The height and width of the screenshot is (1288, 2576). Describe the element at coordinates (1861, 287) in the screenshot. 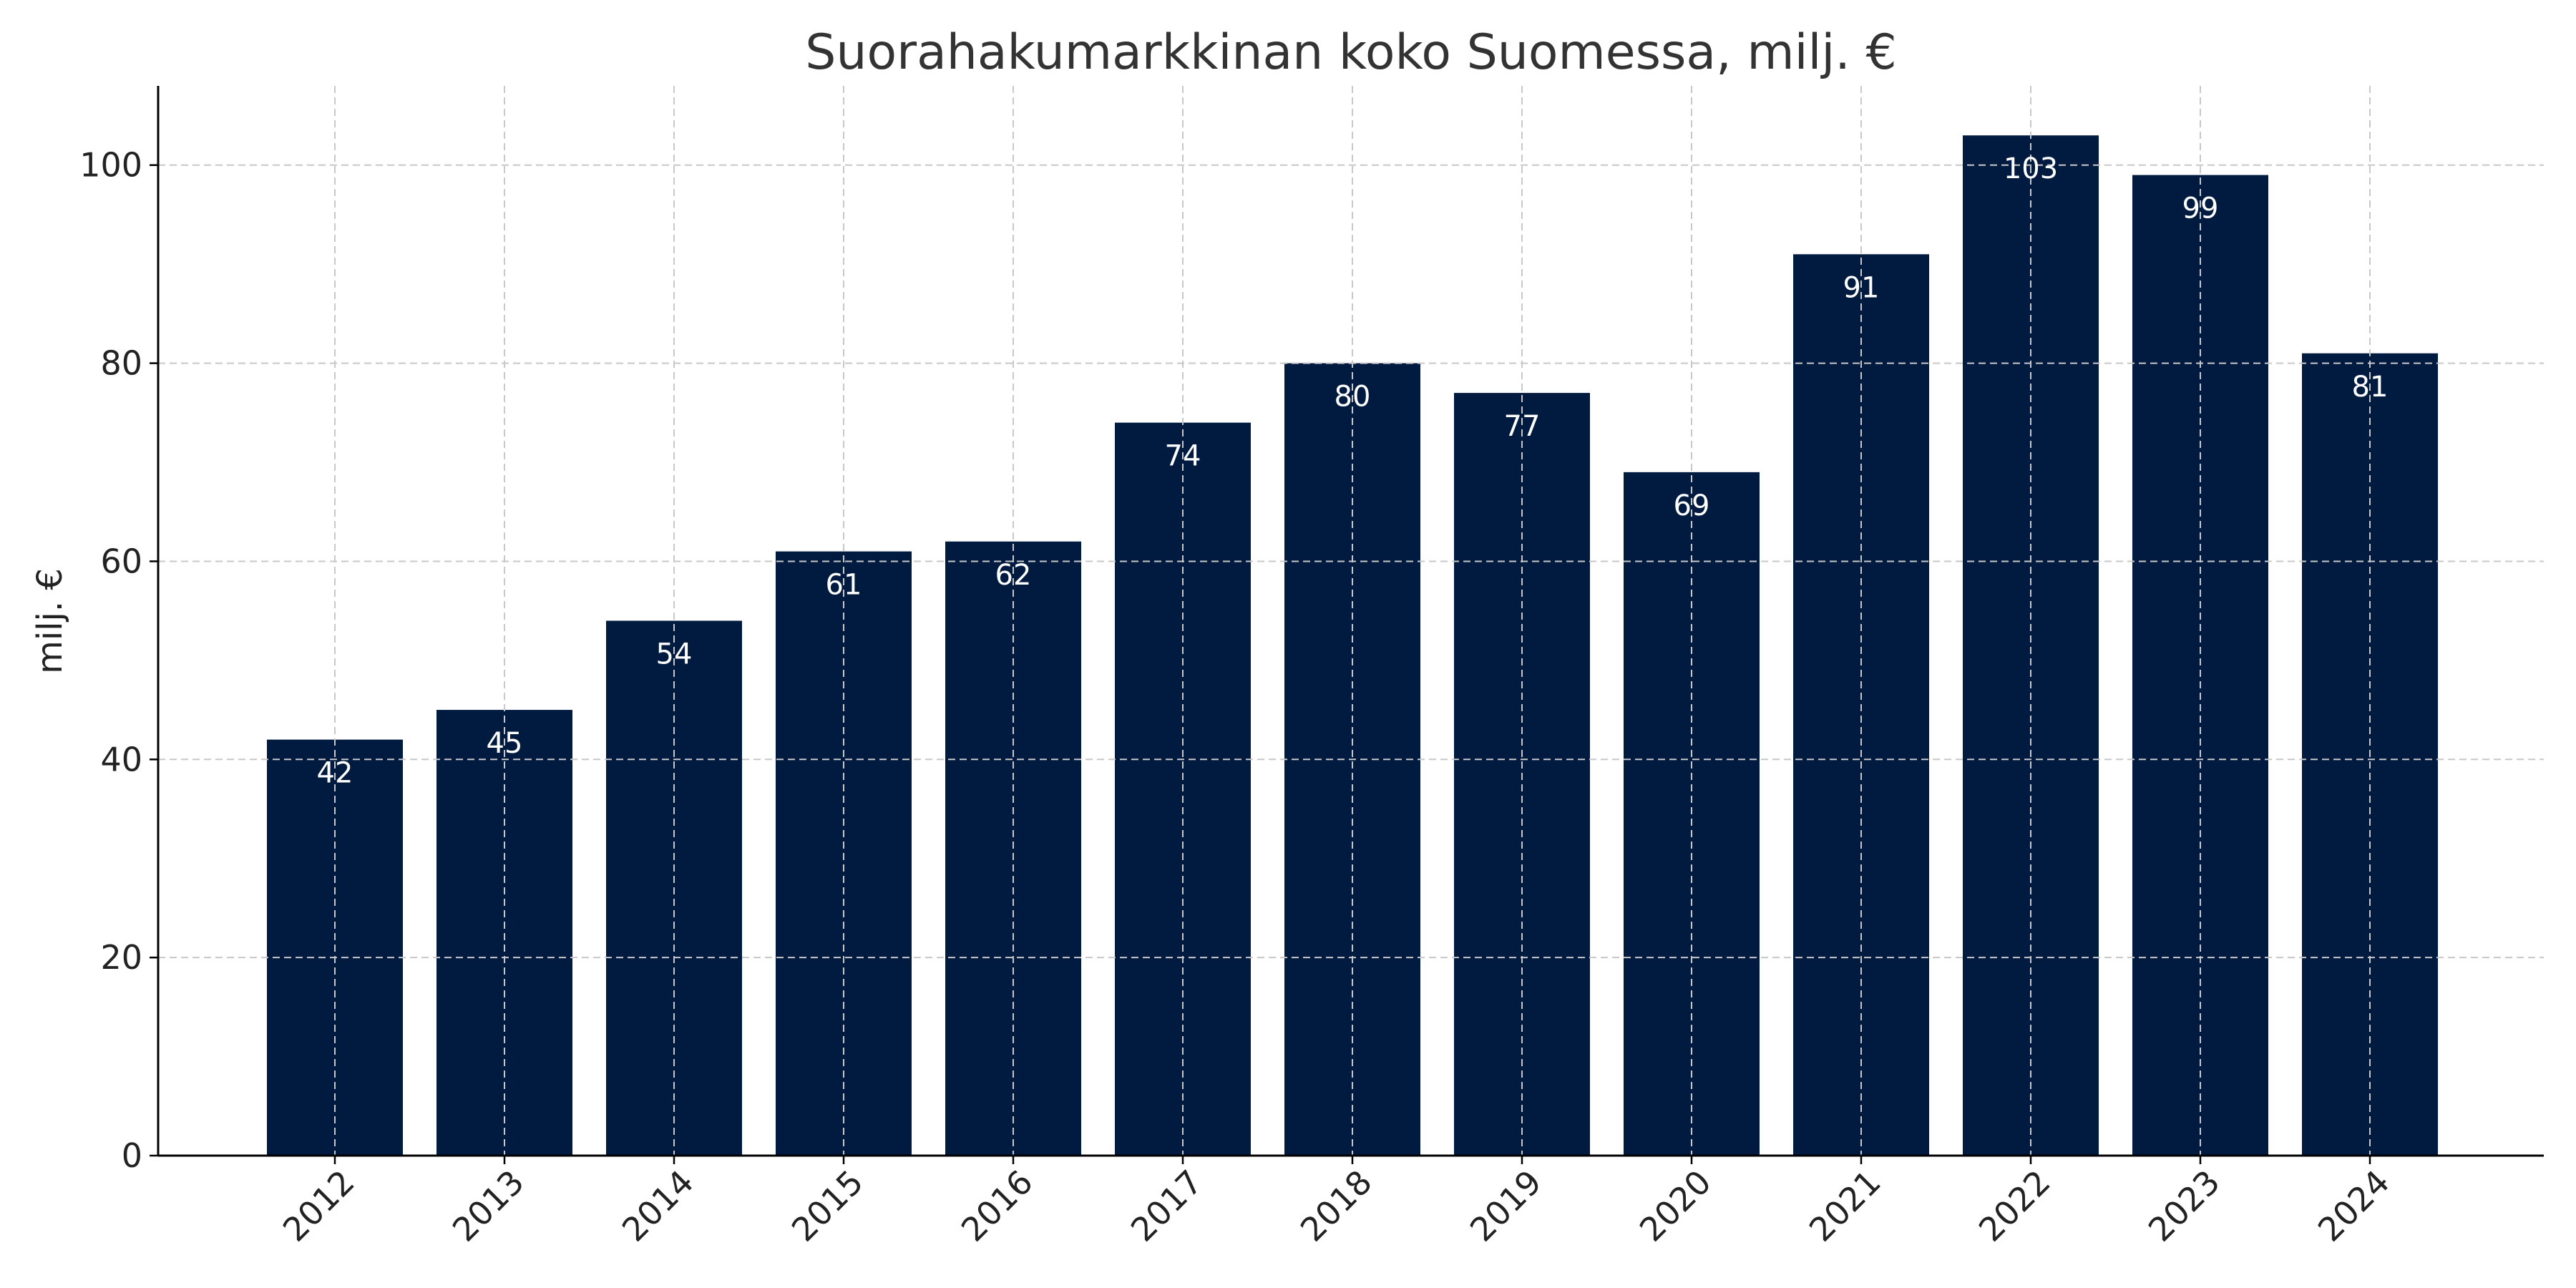

I see `data-label-2021: 91` at that location.